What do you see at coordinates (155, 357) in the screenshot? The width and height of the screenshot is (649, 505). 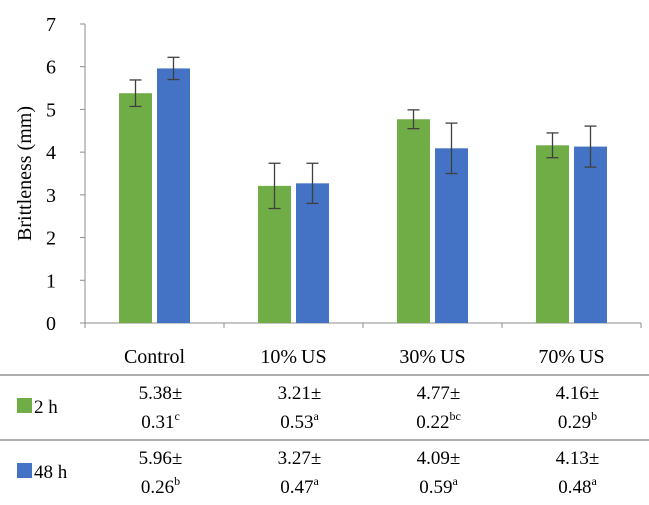 I see `category-label: Control` at bounding box center [155, 357].